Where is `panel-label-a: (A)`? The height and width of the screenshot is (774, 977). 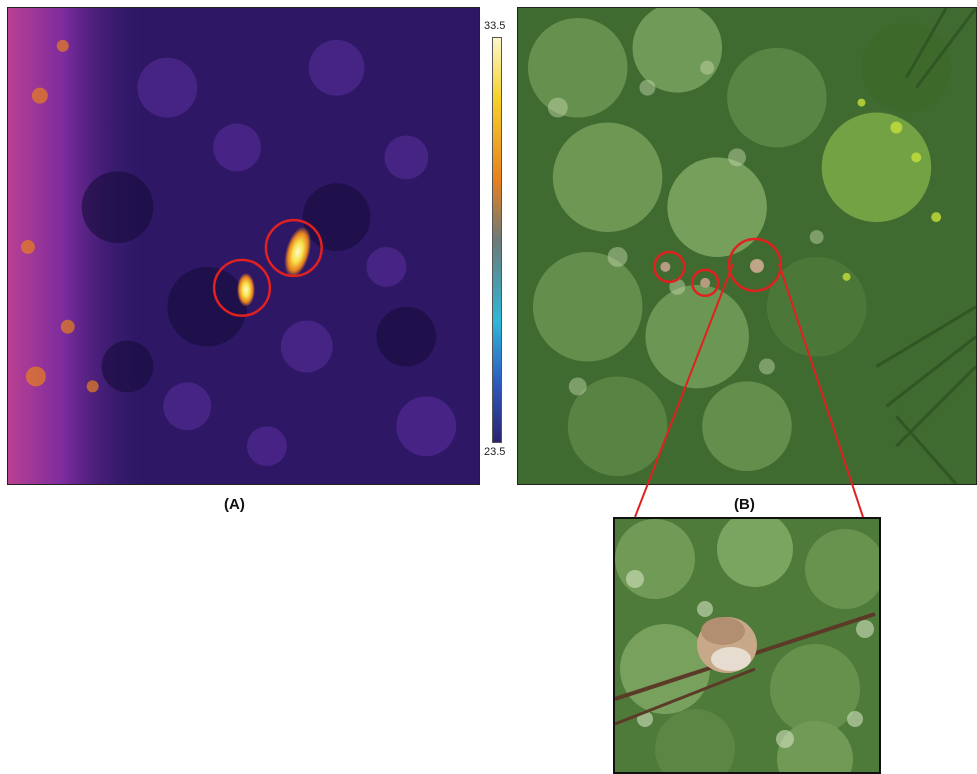
panel-label-a: (A) is located at coordinates (234, 504).